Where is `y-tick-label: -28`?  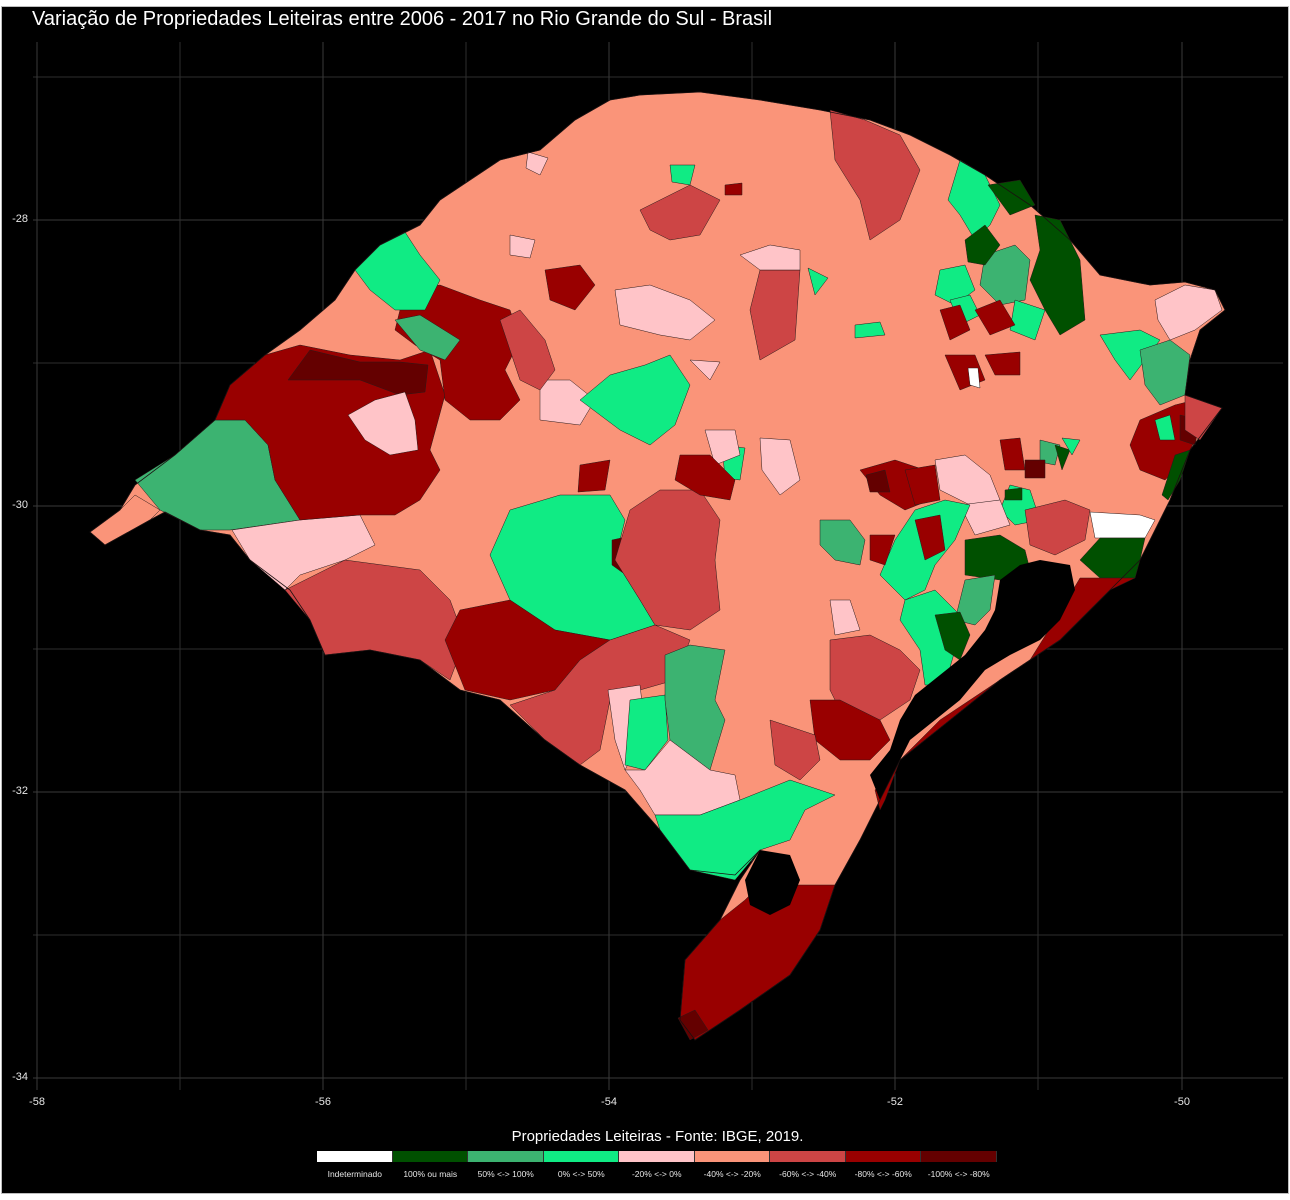
y-tick-label: -28 is located at coordinates (20, 219).